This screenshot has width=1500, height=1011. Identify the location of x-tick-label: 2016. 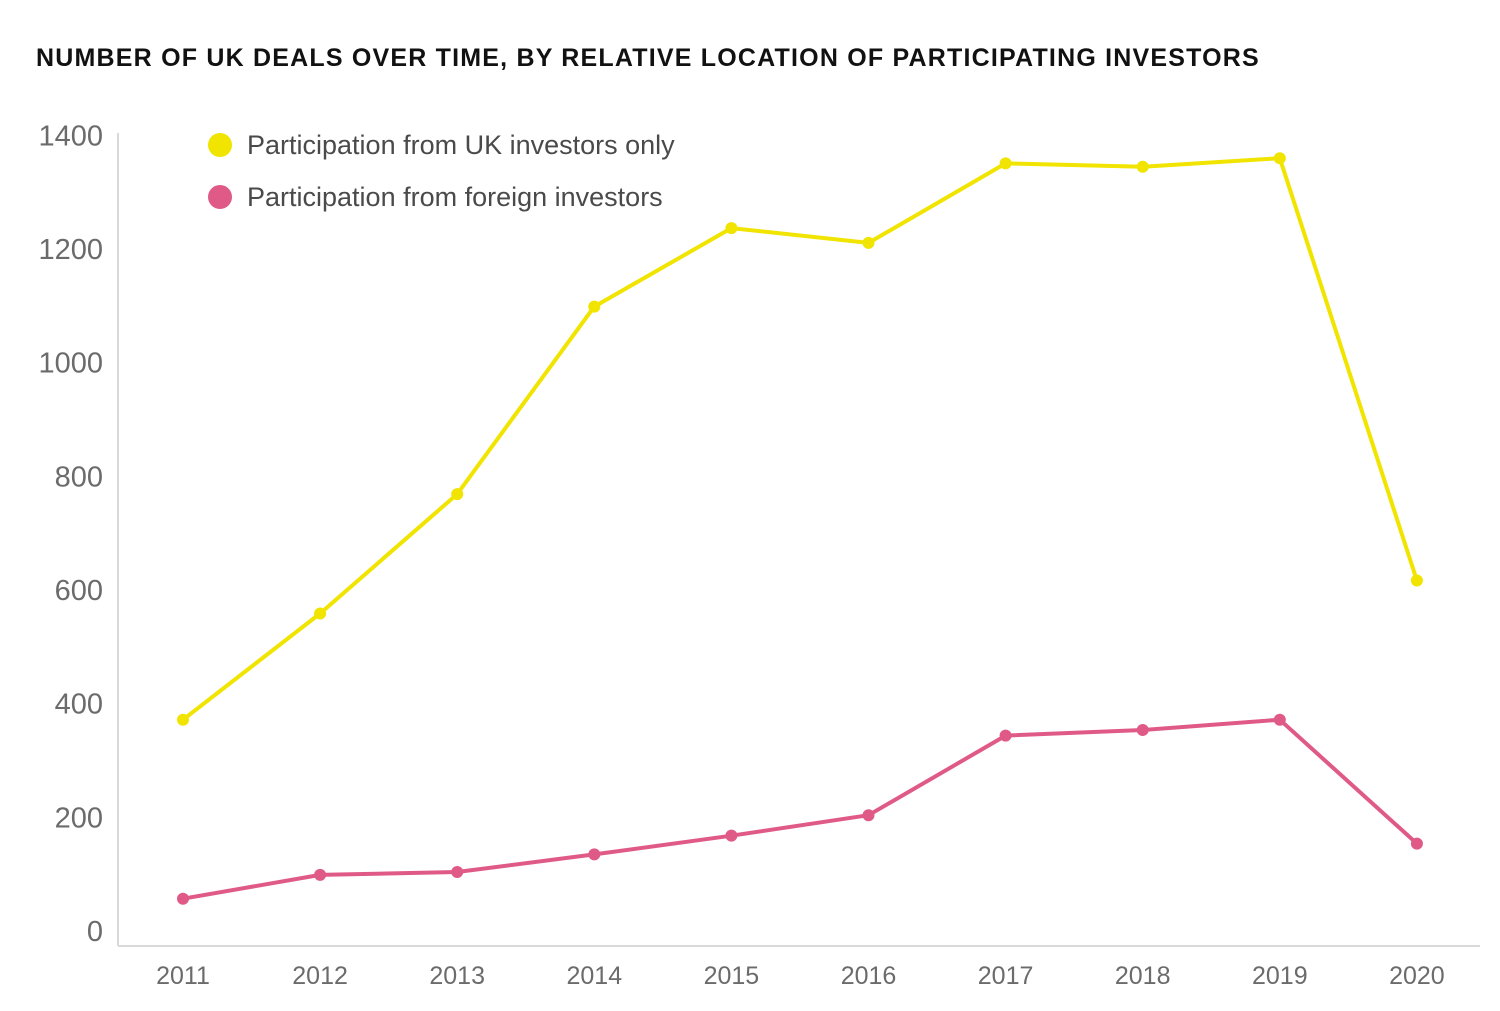
(869, 976).